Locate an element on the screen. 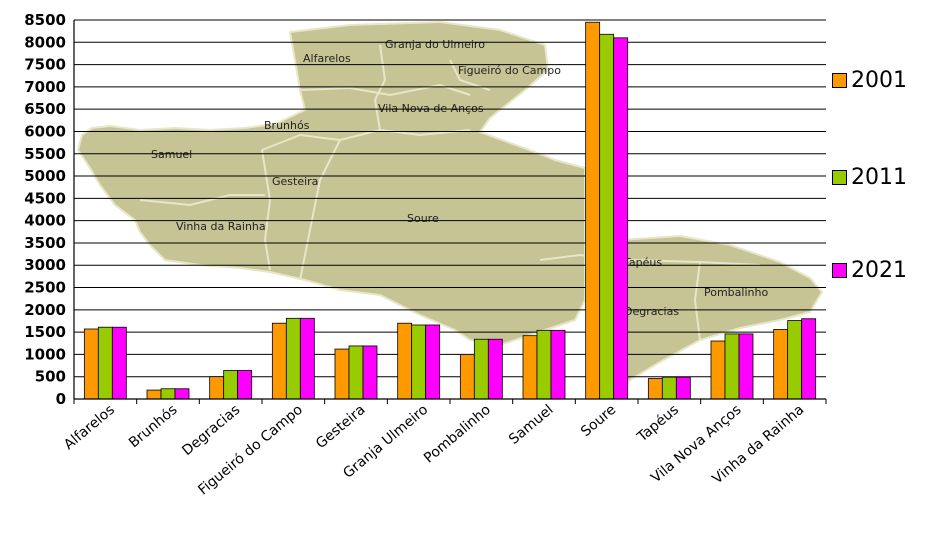 This screenshot has width=945, height=559. y-tick-label: 8000 is located at coordinates (45, 42).